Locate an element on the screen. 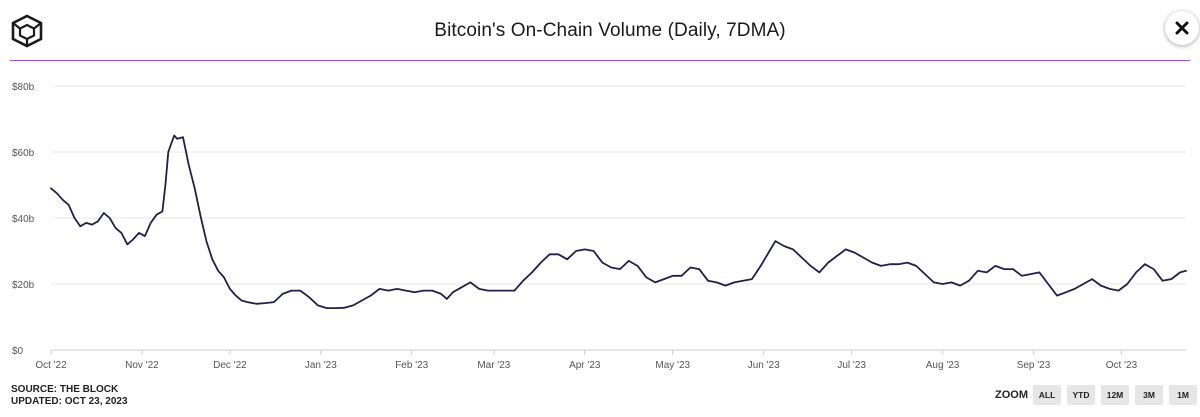  the-block-cube-logo-icon is located at coordinates (27, 31).